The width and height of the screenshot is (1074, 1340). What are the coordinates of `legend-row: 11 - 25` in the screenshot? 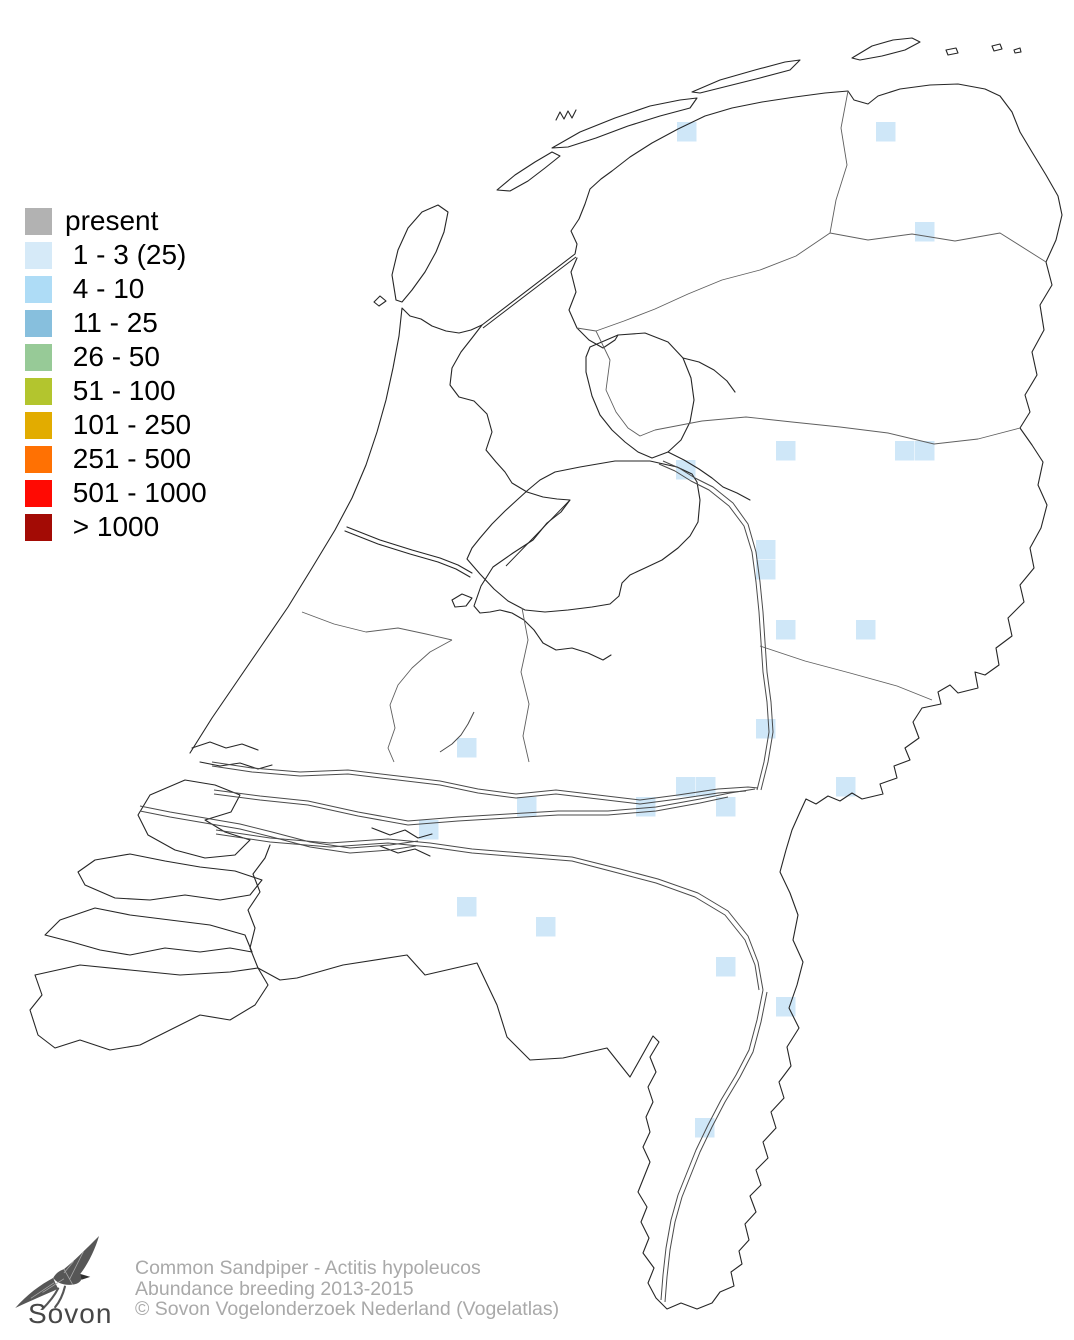 It's located at (116, 323).